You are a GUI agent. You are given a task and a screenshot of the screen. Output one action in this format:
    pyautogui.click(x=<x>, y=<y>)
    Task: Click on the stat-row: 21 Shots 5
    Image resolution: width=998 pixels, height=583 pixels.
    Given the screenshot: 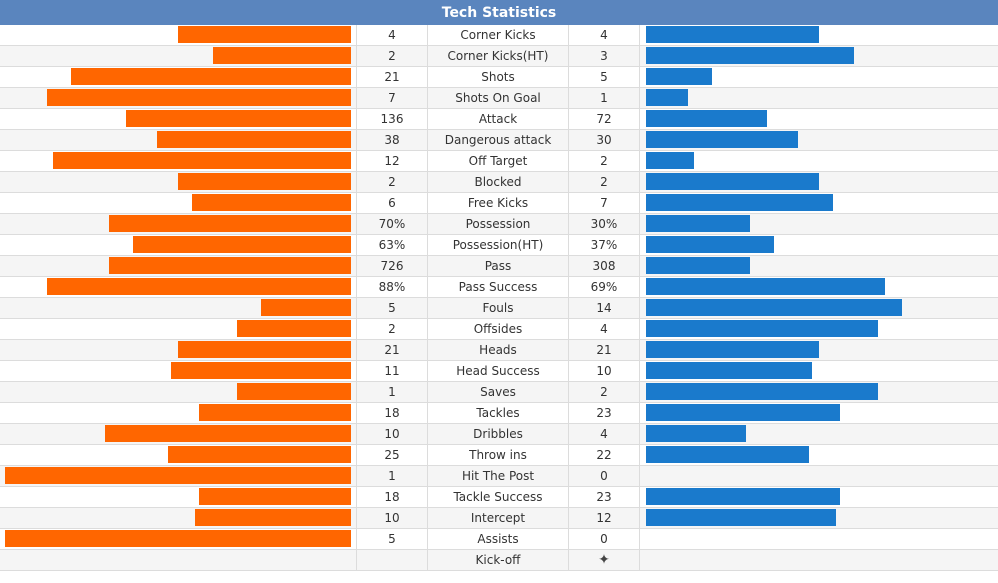 What is the action you would take?
    pyautogui.click(x=499, y=77)
    